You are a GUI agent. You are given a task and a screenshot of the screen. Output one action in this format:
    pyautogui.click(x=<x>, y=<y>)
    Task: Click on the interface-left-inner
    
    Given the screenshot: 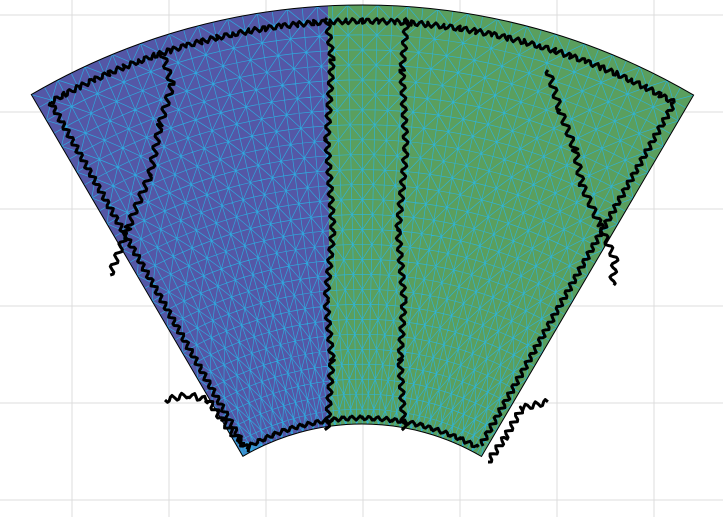 What is the action you would take?
    pyautogui.click(x=142, y=164)
    